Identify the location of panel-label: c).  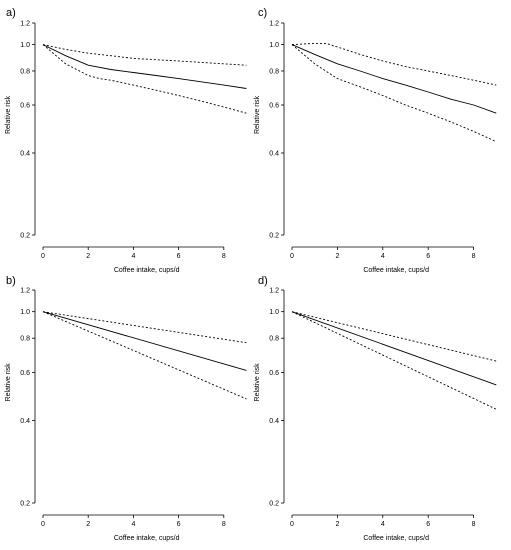
(262, 13).